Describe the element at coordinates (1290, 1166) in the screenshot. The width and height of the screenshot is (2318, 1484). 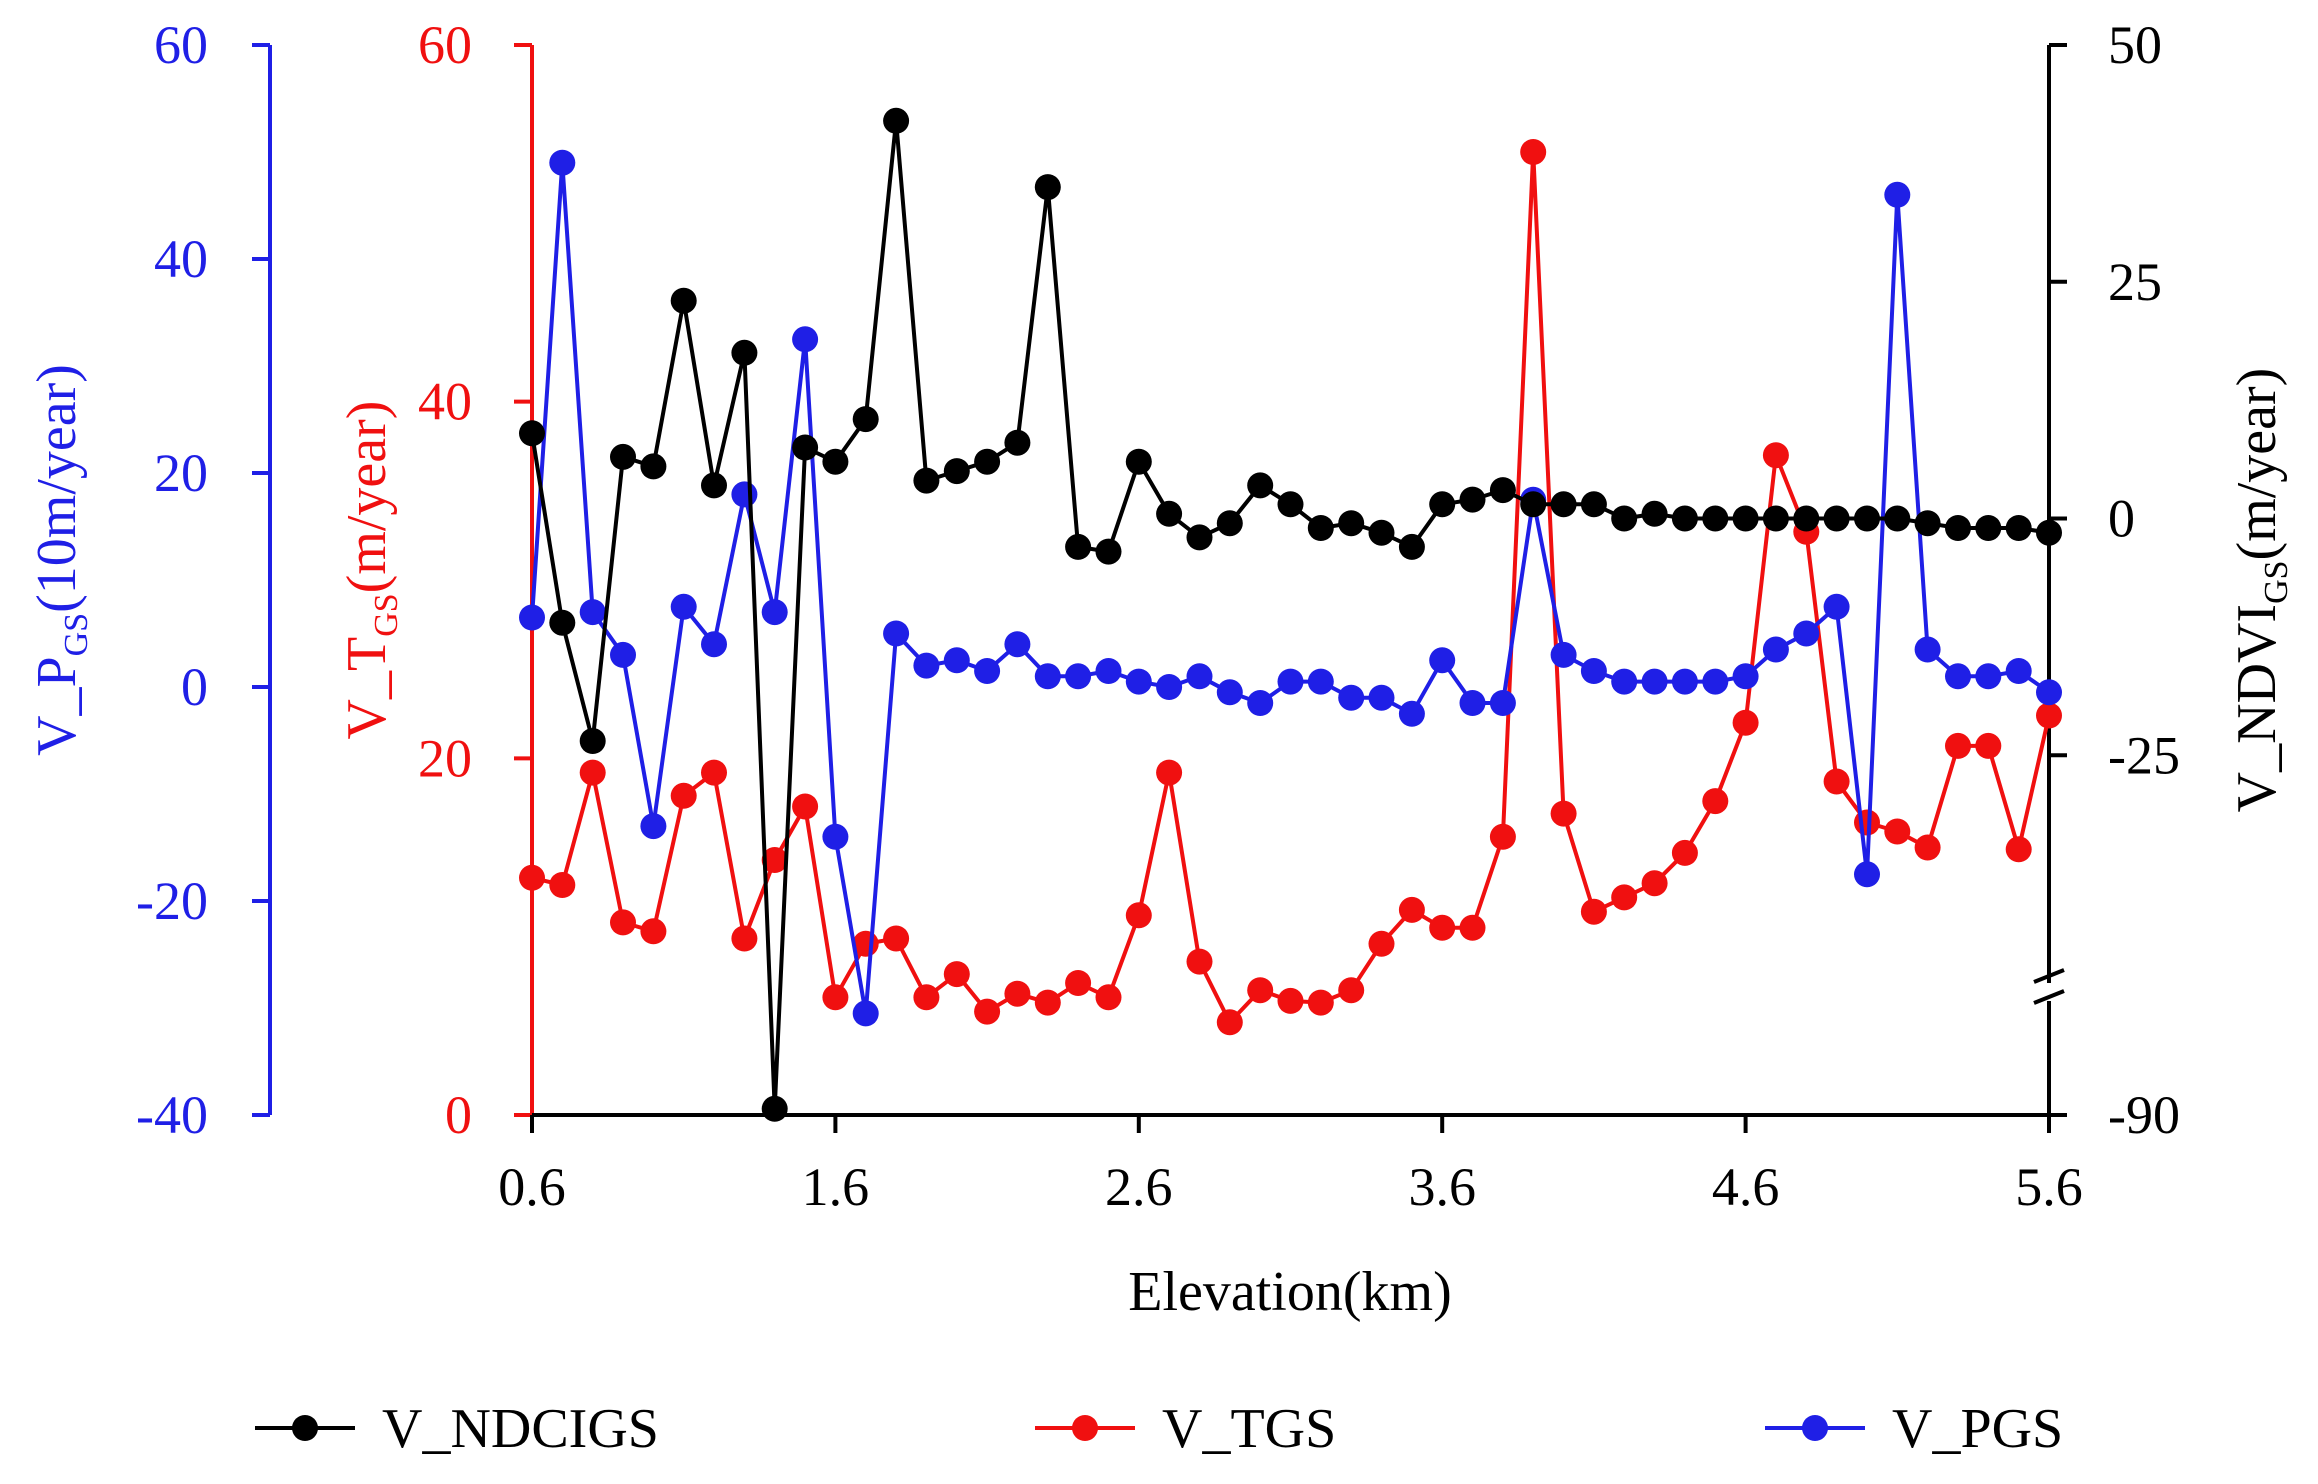
I see `x-axis-ticks: 0.6 1.6 2.6 3.6 4.6 5.6` at that location.